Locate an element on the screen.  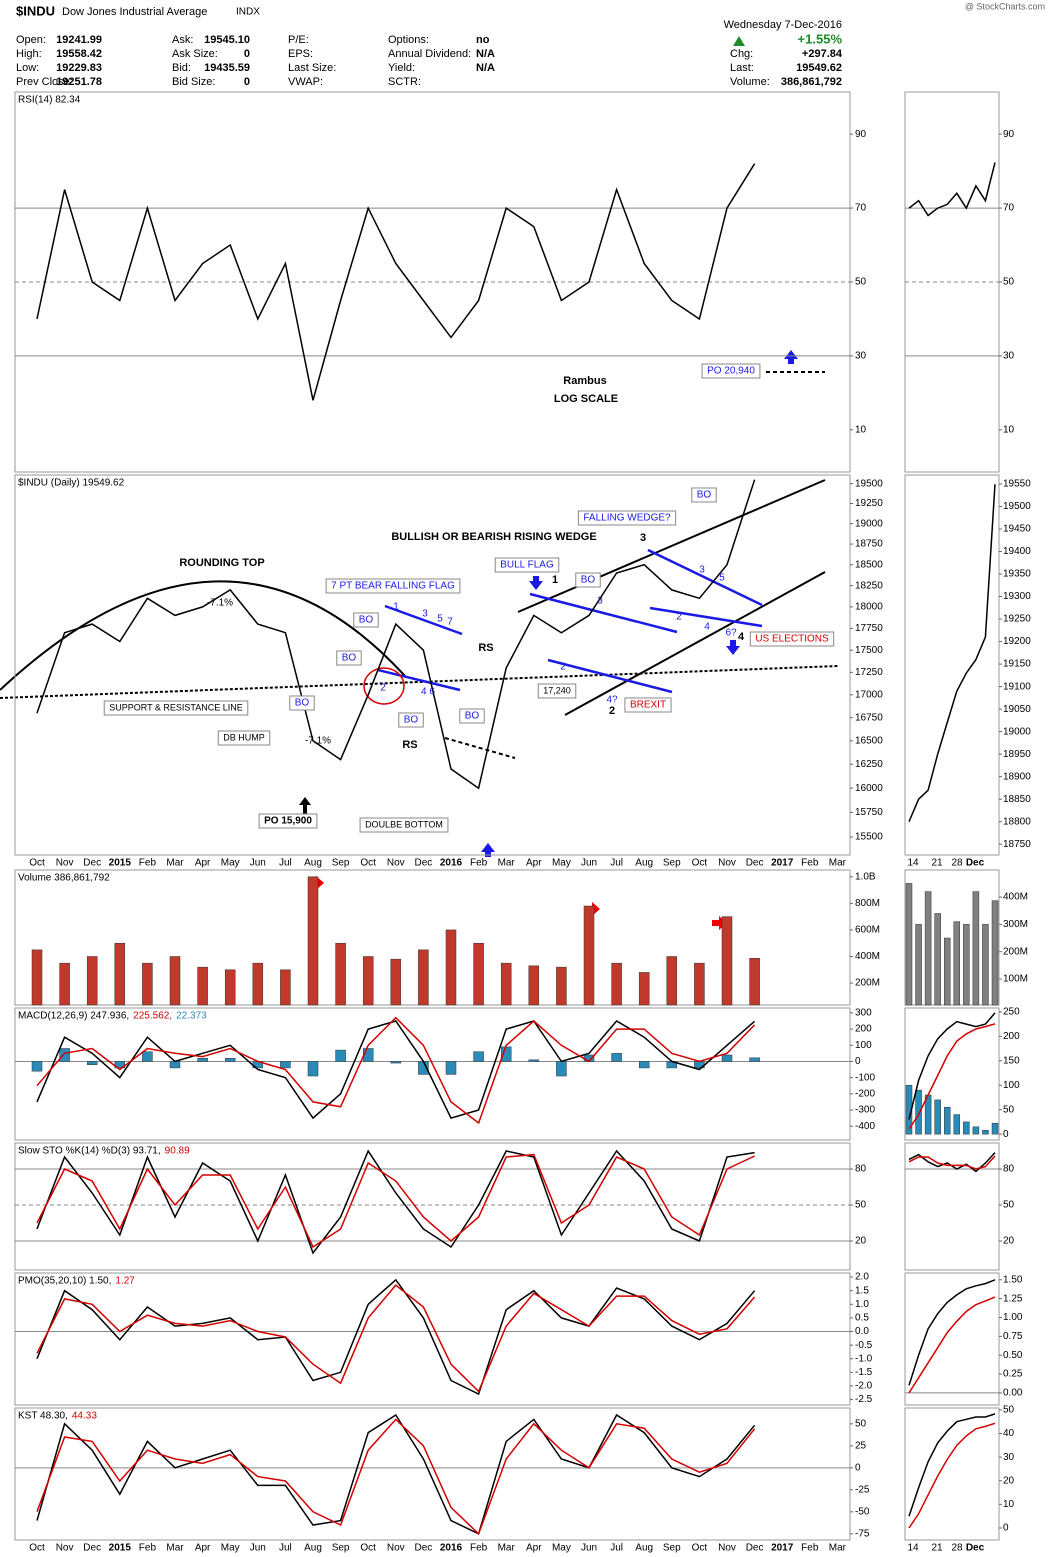
annotation: Rambus is located at coordinates (584, 381).